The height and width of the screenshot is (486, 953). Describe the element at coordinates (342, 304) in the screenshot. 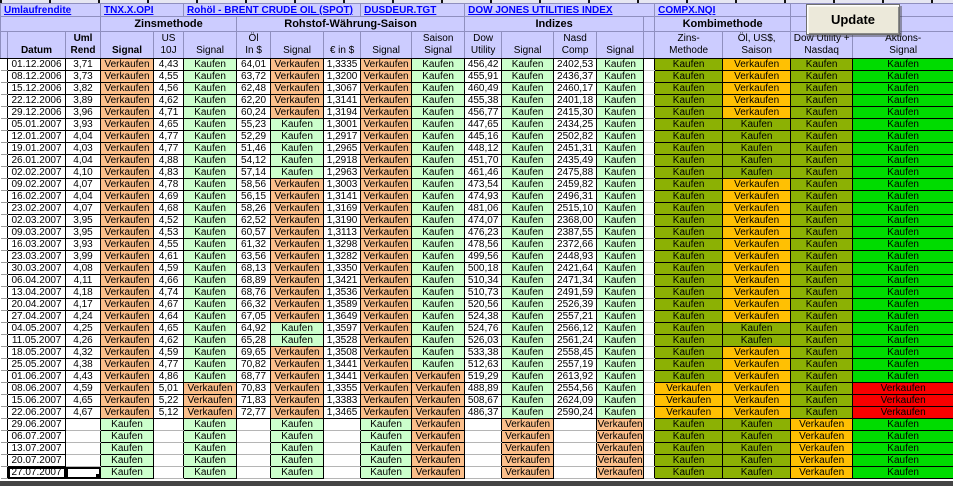

I see `cell-eur-usd: 1,3589` at that location.